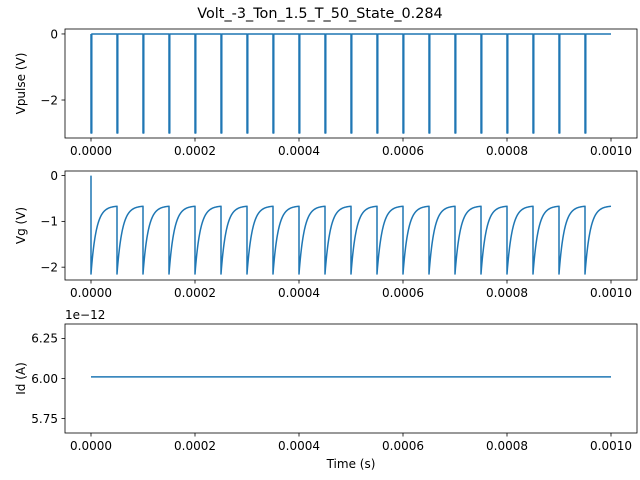 This screenshot has height=480, width=640. What do you see at coordinates (85, 315) in the screenshot?
I see `y-offset-text-id: 1e−12` at bounding box center [85, 315].